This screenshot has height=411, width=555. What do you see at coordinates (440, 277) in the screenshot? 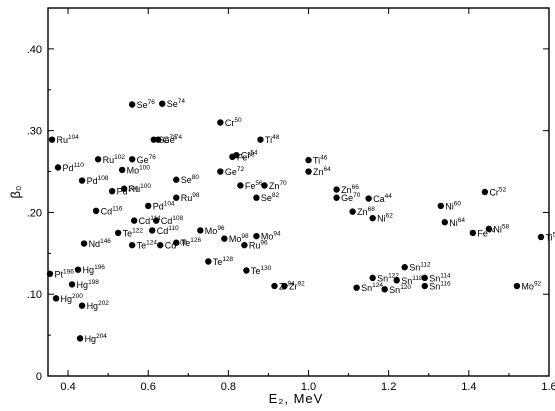
I see `data-point-label: Sn114` at bounding box center [440, 277].